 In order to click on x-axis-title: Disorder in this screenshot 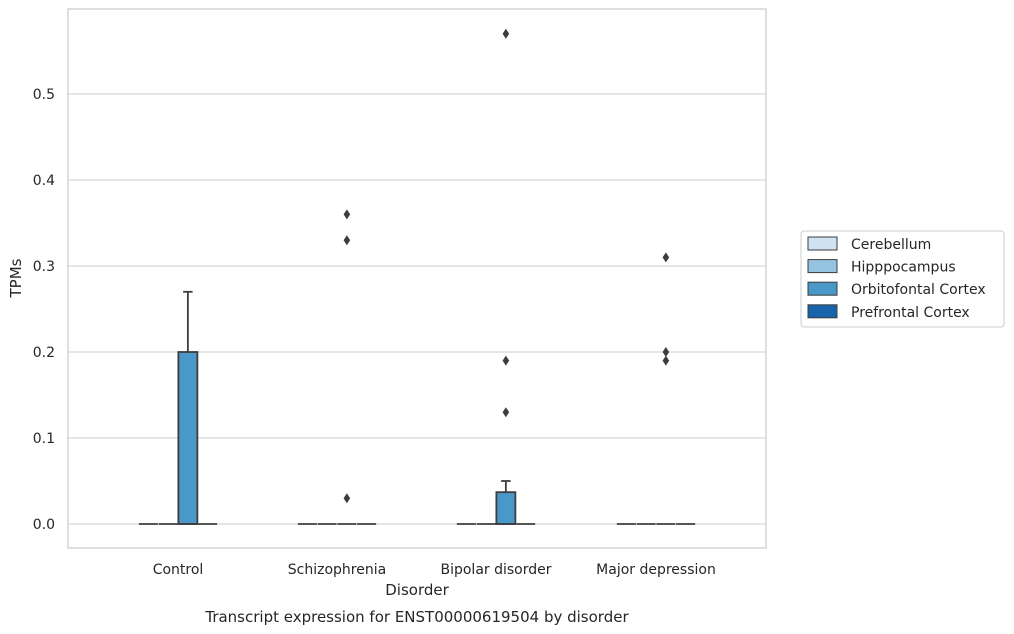, I will do `click(417, 590)`.